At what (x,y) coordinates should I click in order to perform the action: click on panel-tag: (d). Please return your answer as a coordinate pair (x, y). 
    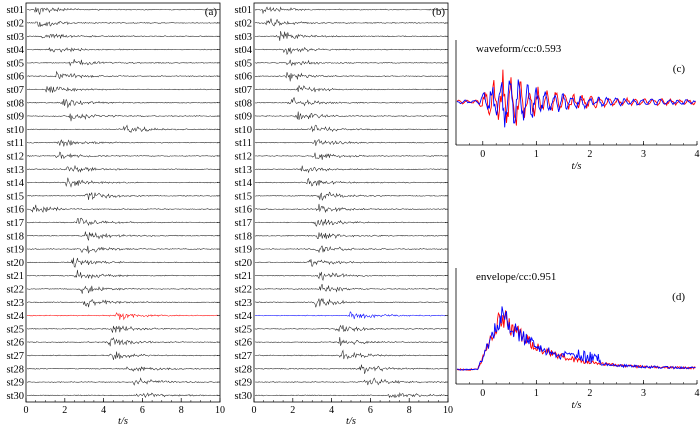
    Looking at the image, I should click on (678, 297).